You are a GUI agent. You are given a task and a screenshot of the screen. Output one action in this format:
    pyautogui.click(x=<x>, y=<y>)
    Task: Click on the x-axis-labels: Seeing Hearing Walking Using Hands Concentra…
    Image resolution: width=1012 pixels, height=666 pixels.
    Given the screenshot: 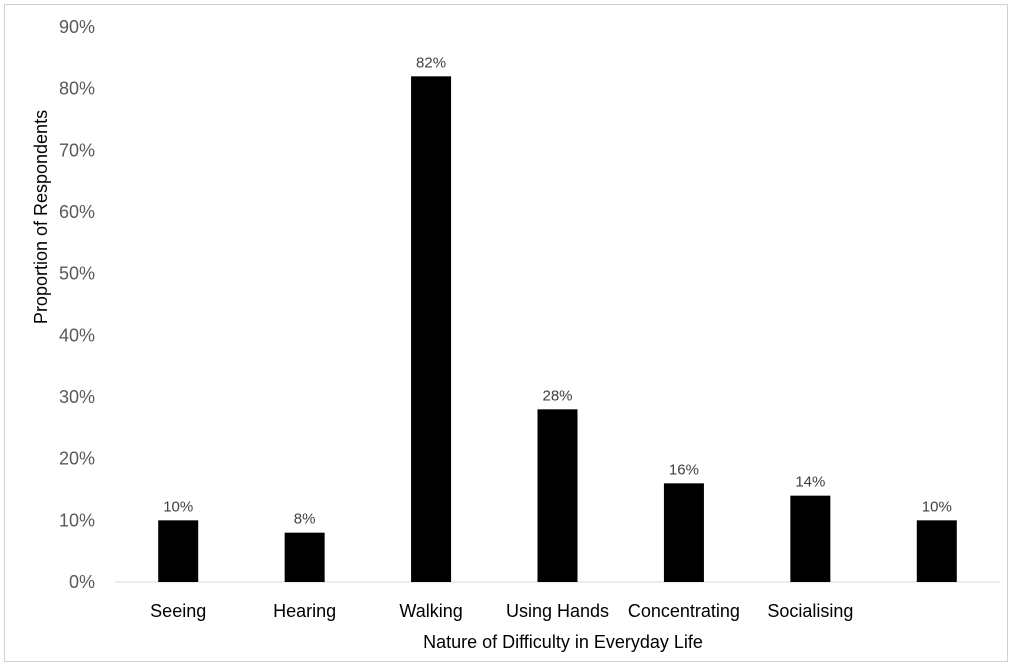 What is the action you would take?
    pyautogui.click(x=501, y=611)
    